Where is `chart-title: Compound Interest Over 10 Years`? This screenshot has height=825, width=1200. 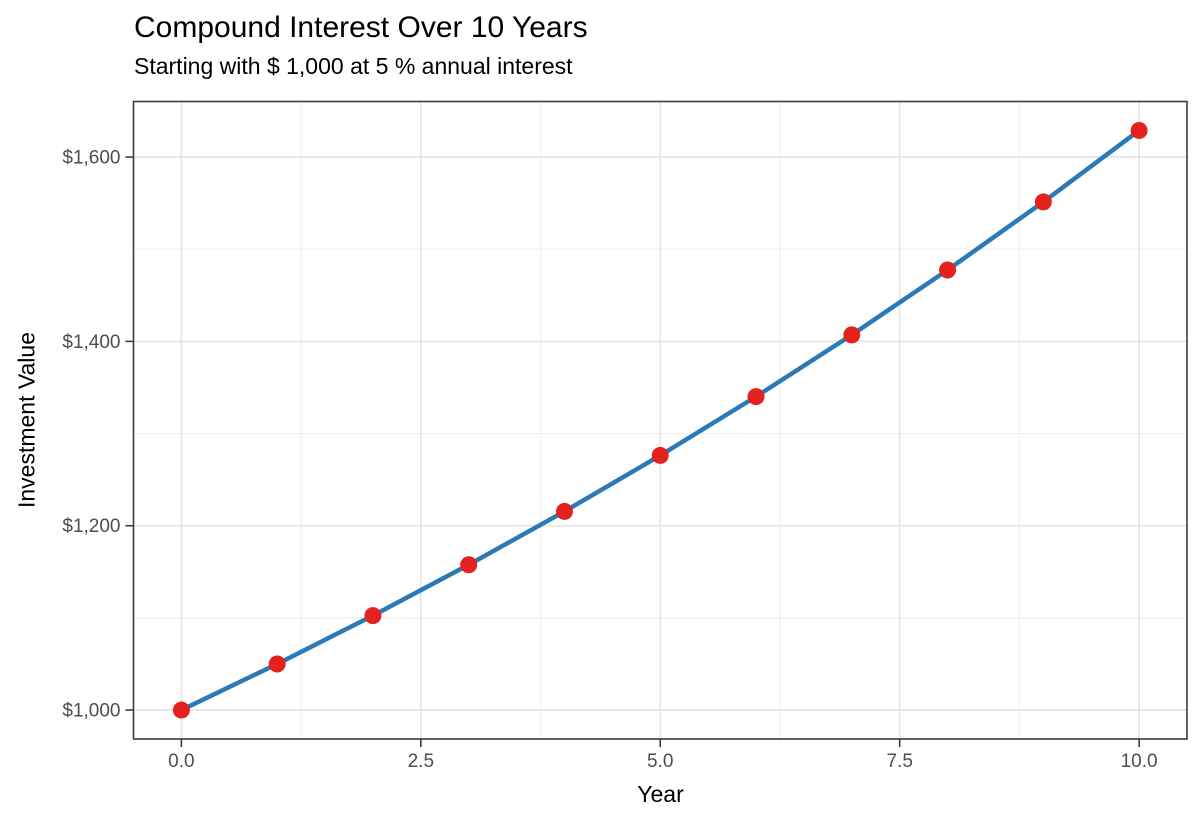
chart-title: Compound Interest Over 10 Years is located at coordinates (361, 27).